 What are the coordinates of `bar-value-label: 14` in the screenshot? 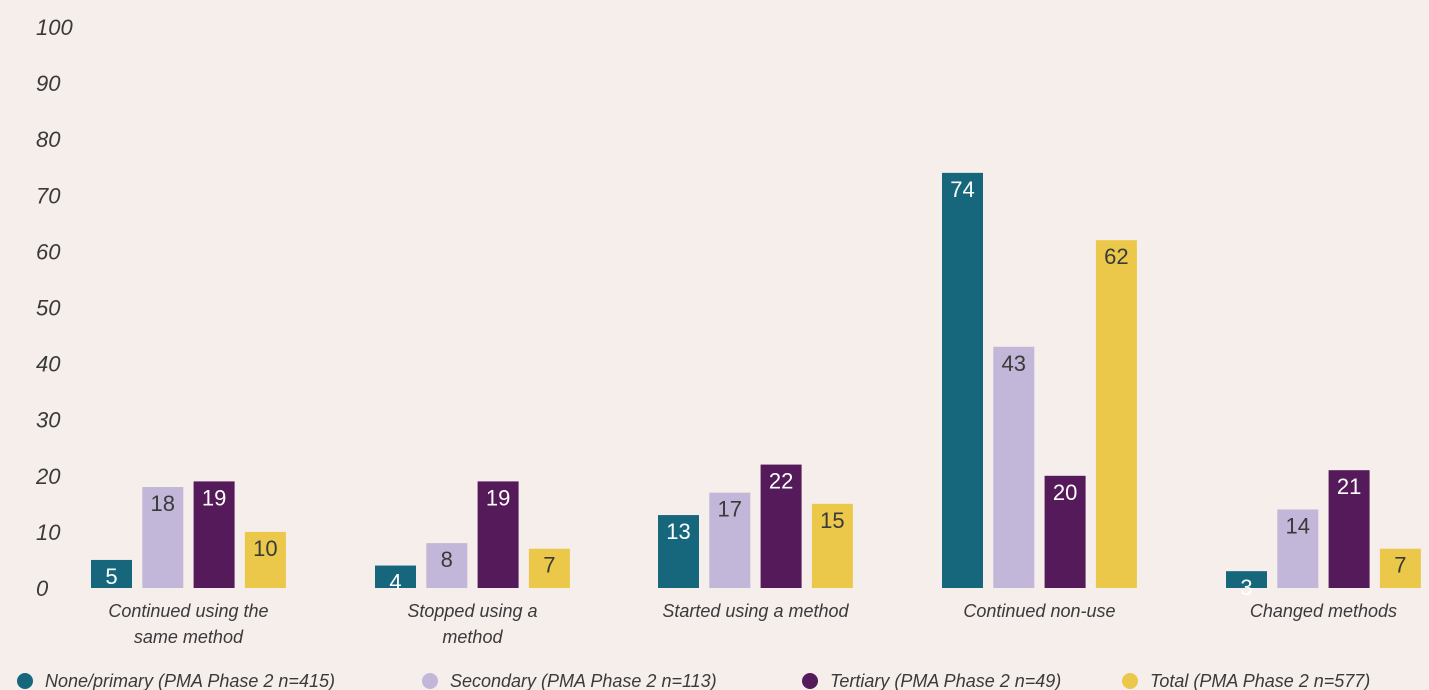 It's located at (1298, 525).